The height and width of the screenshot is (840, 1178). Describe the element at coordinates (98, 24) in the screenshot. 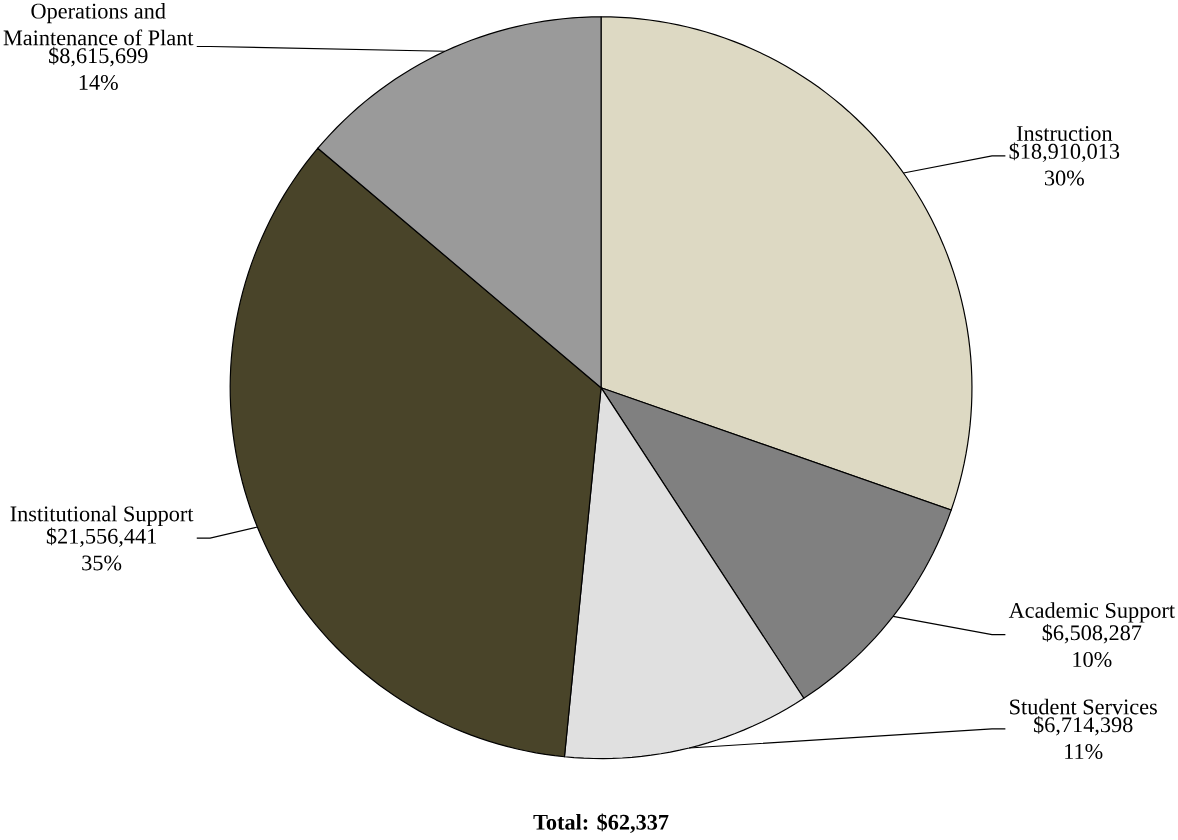

I see `slice-label: Operations and Maintenance of Plant` at that location.